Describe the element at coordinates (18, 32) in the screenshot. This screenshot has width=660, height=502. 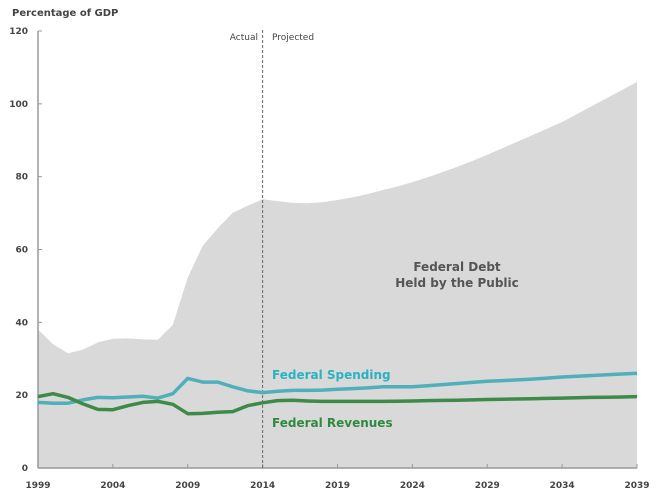
I see `y-tick-label: 120` at that location.